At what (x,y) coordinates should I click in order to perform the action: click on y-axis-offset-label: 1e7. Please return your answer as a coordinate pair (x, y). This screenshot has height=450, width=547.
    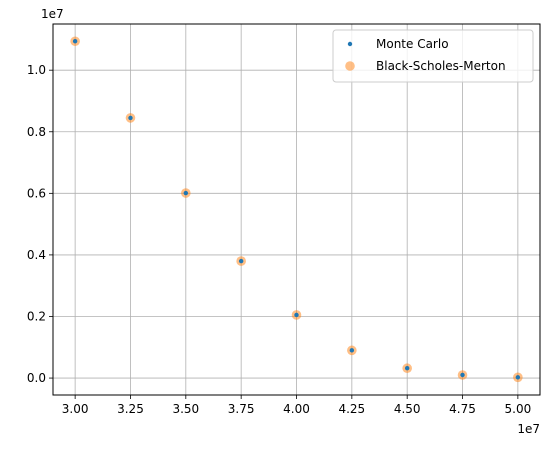
    Looking at the image, I should click on (52, 14).